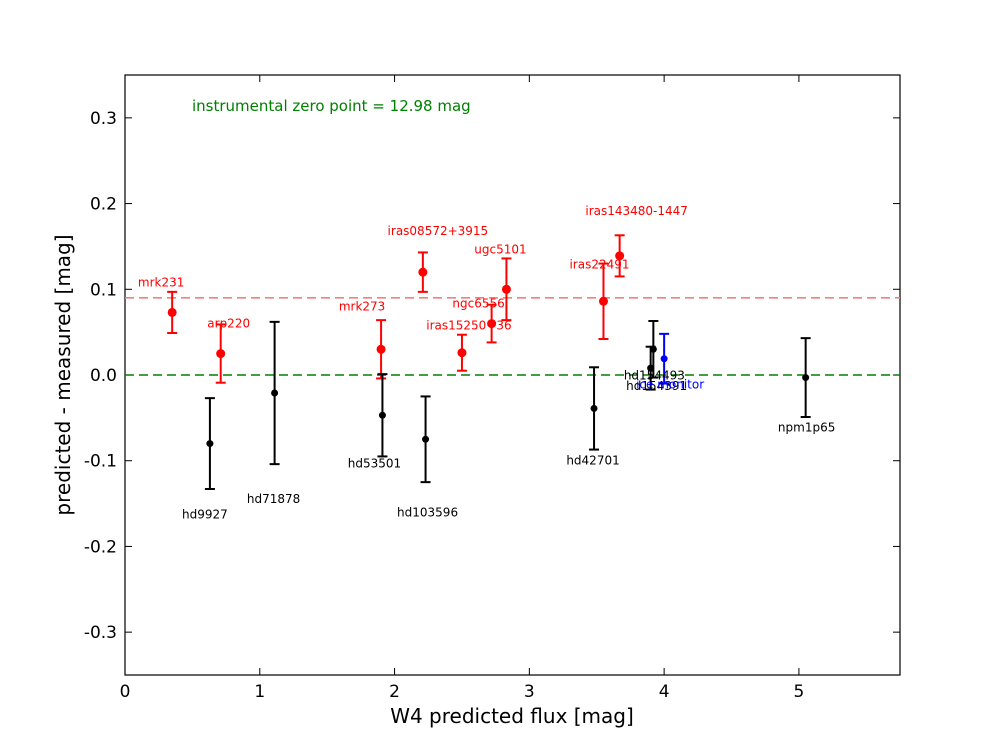  I want to click on y-axis-title: predicted - measured [mag], so click(63, 374).